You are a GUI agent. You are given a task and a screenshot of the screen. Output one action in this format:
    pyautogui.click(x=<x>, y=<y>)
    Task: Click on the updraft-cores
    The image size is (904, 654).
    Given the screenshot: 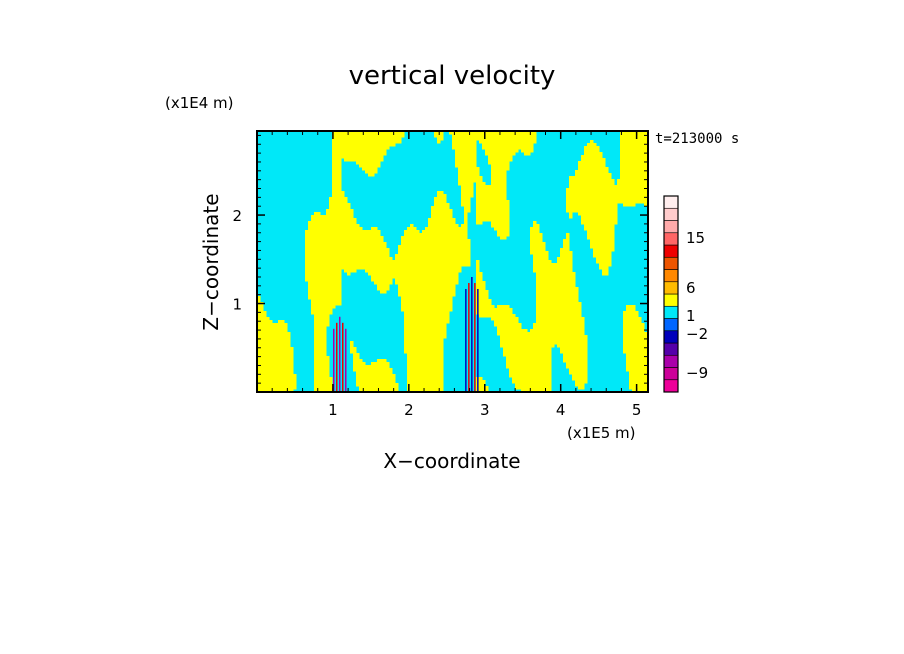 What is the action you would take?
    pyautogui.click(x=405, y=334)
    